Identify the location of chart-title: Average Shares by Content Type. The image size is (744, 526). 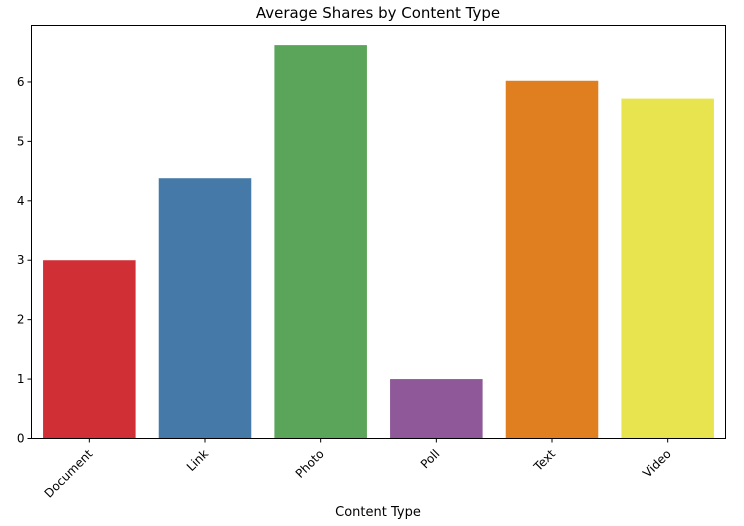
(378, 13).